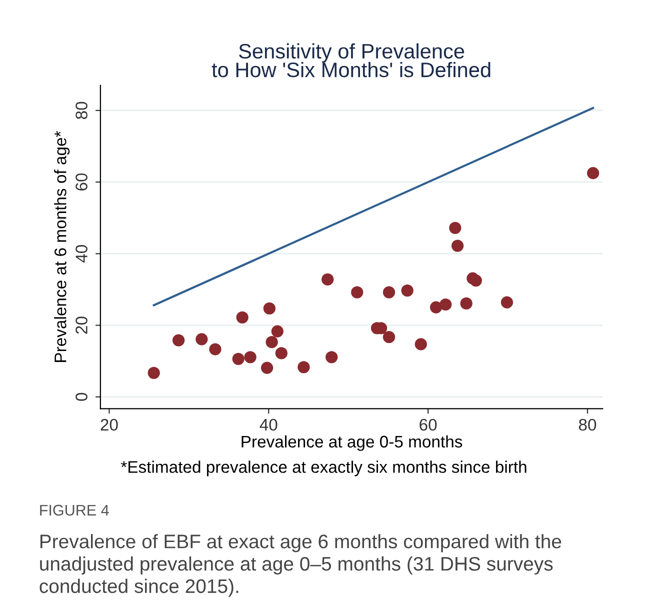  Describe the element at coordinates (109, 424) in the screenshot. I see `x-tick-label: 20` at that location.